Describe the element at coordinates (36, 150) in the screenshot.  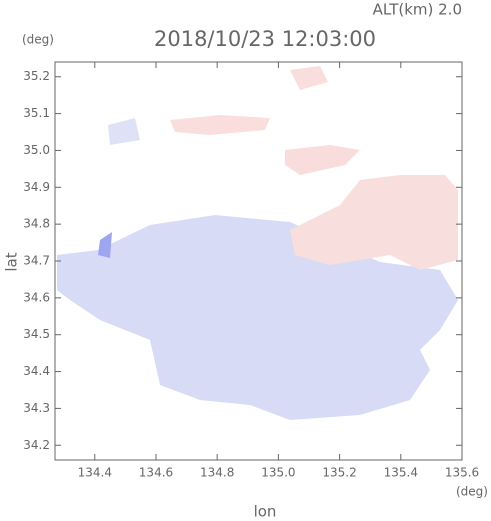
I see `y-tick-label: 35.0` at that location.